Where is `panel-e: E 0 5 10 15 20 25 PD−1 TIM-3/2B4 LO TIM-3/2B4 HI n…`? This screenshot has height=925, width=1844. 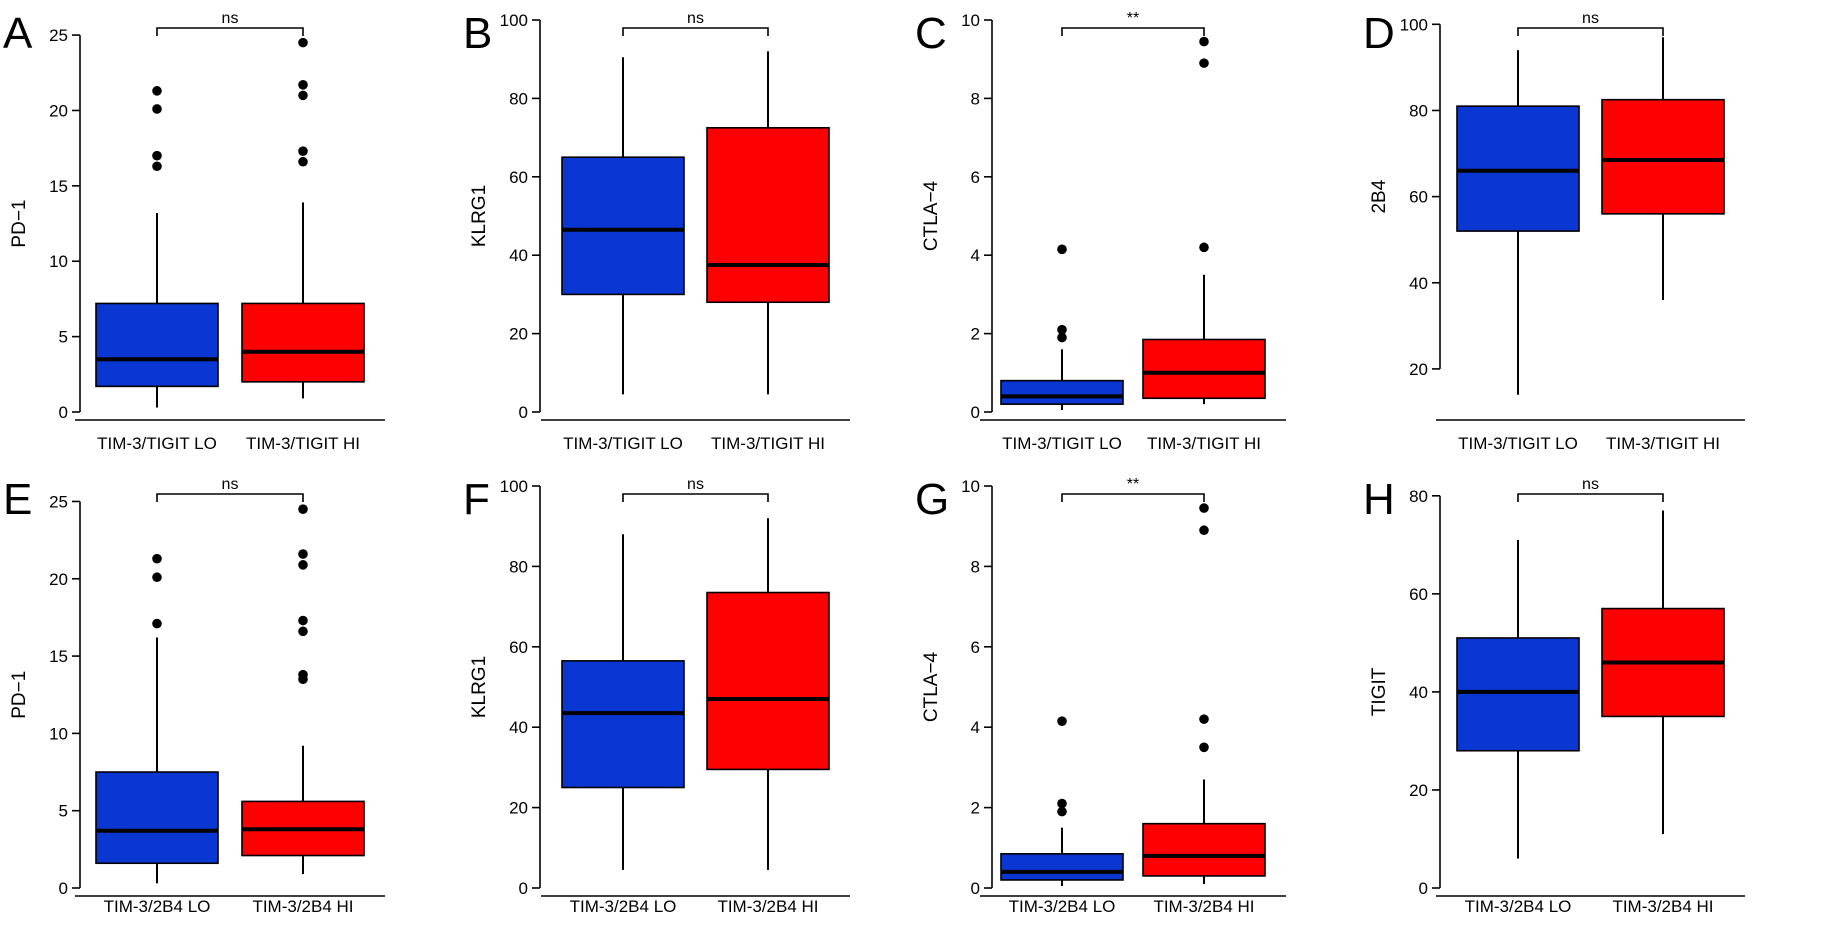
panel-e: E 0 5 10 15 20 25 PD−1 TIM-3/2B4 LO TIM-3/2B4 HI n… is located at coordinates (194, 695).